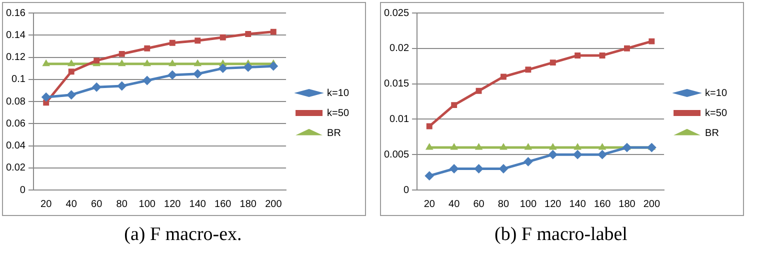 This screenshot has height=264, width=766. I want to click on y-tick-label: 0.015, so click(397, 84).